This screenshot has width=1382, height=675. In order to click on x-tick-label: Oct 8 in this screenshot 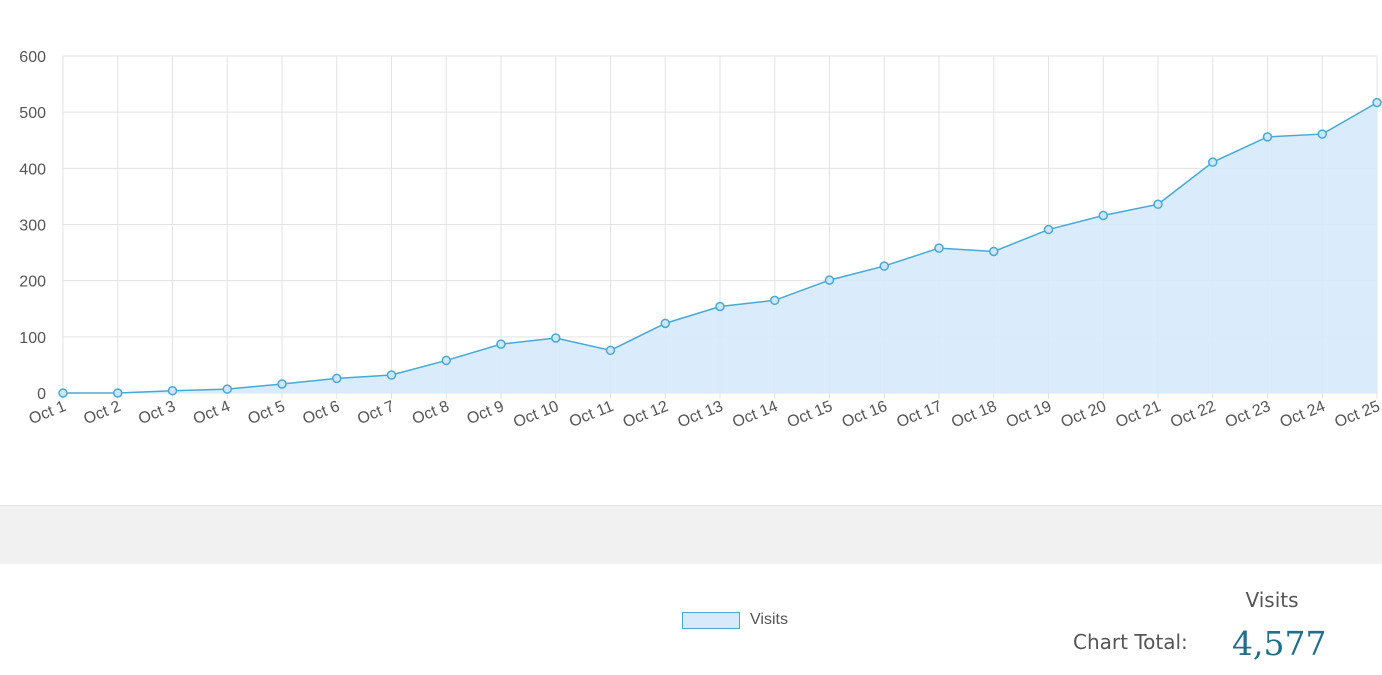, I will do `click(431, 413)`.